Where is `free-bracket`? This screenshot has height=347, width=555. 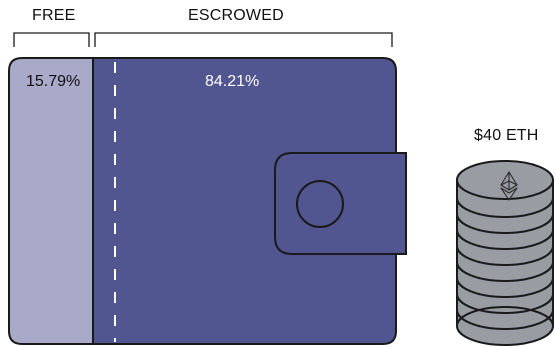 free-bracket is located at coordinates (51, 39).